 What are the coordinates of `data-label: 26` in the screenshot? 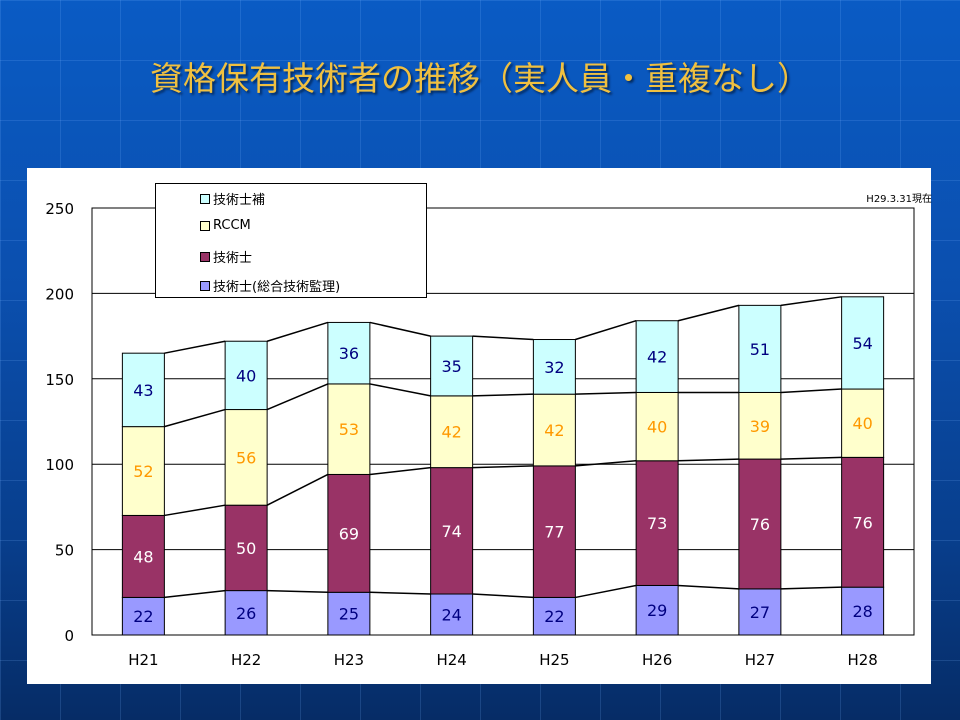 It's located at (246, 613).